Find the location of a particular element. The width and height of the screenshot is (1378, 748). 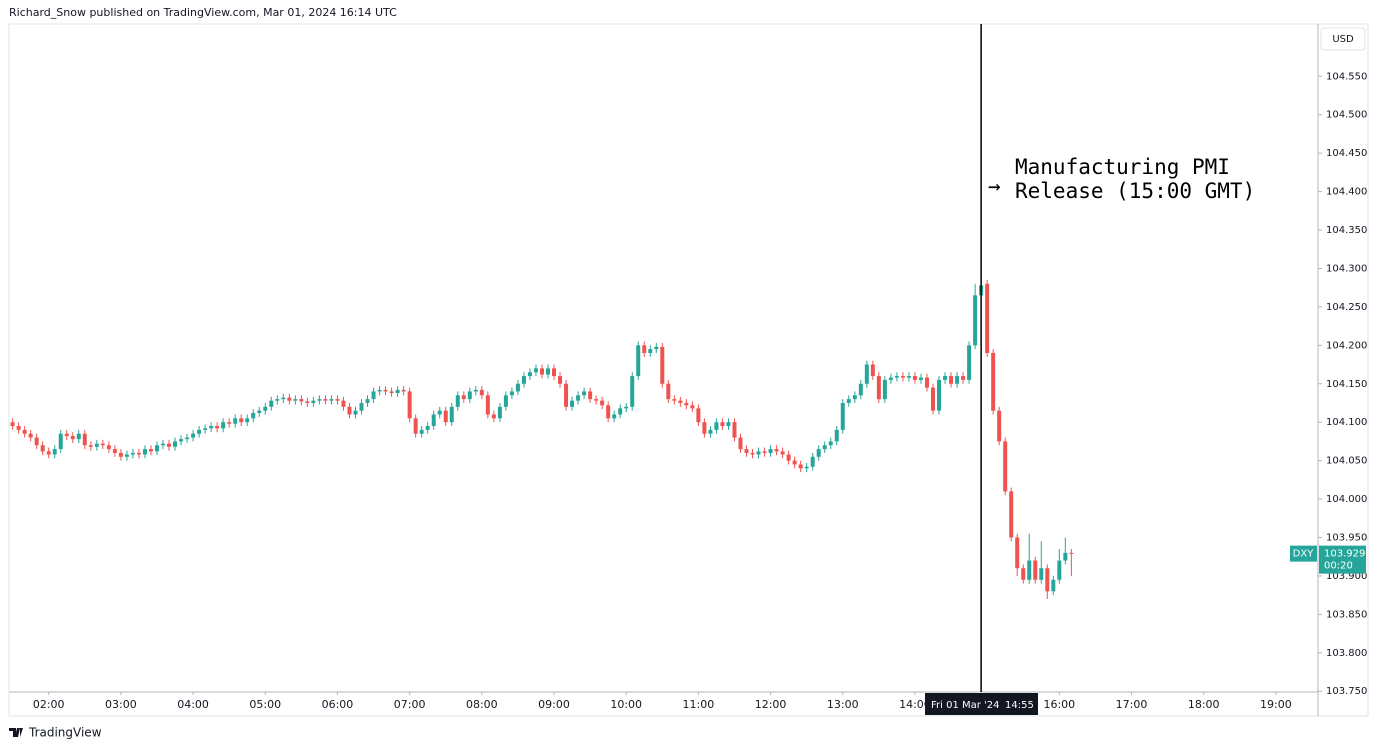

x-tick-label: 07:00 is located at coordinates (410, 704).